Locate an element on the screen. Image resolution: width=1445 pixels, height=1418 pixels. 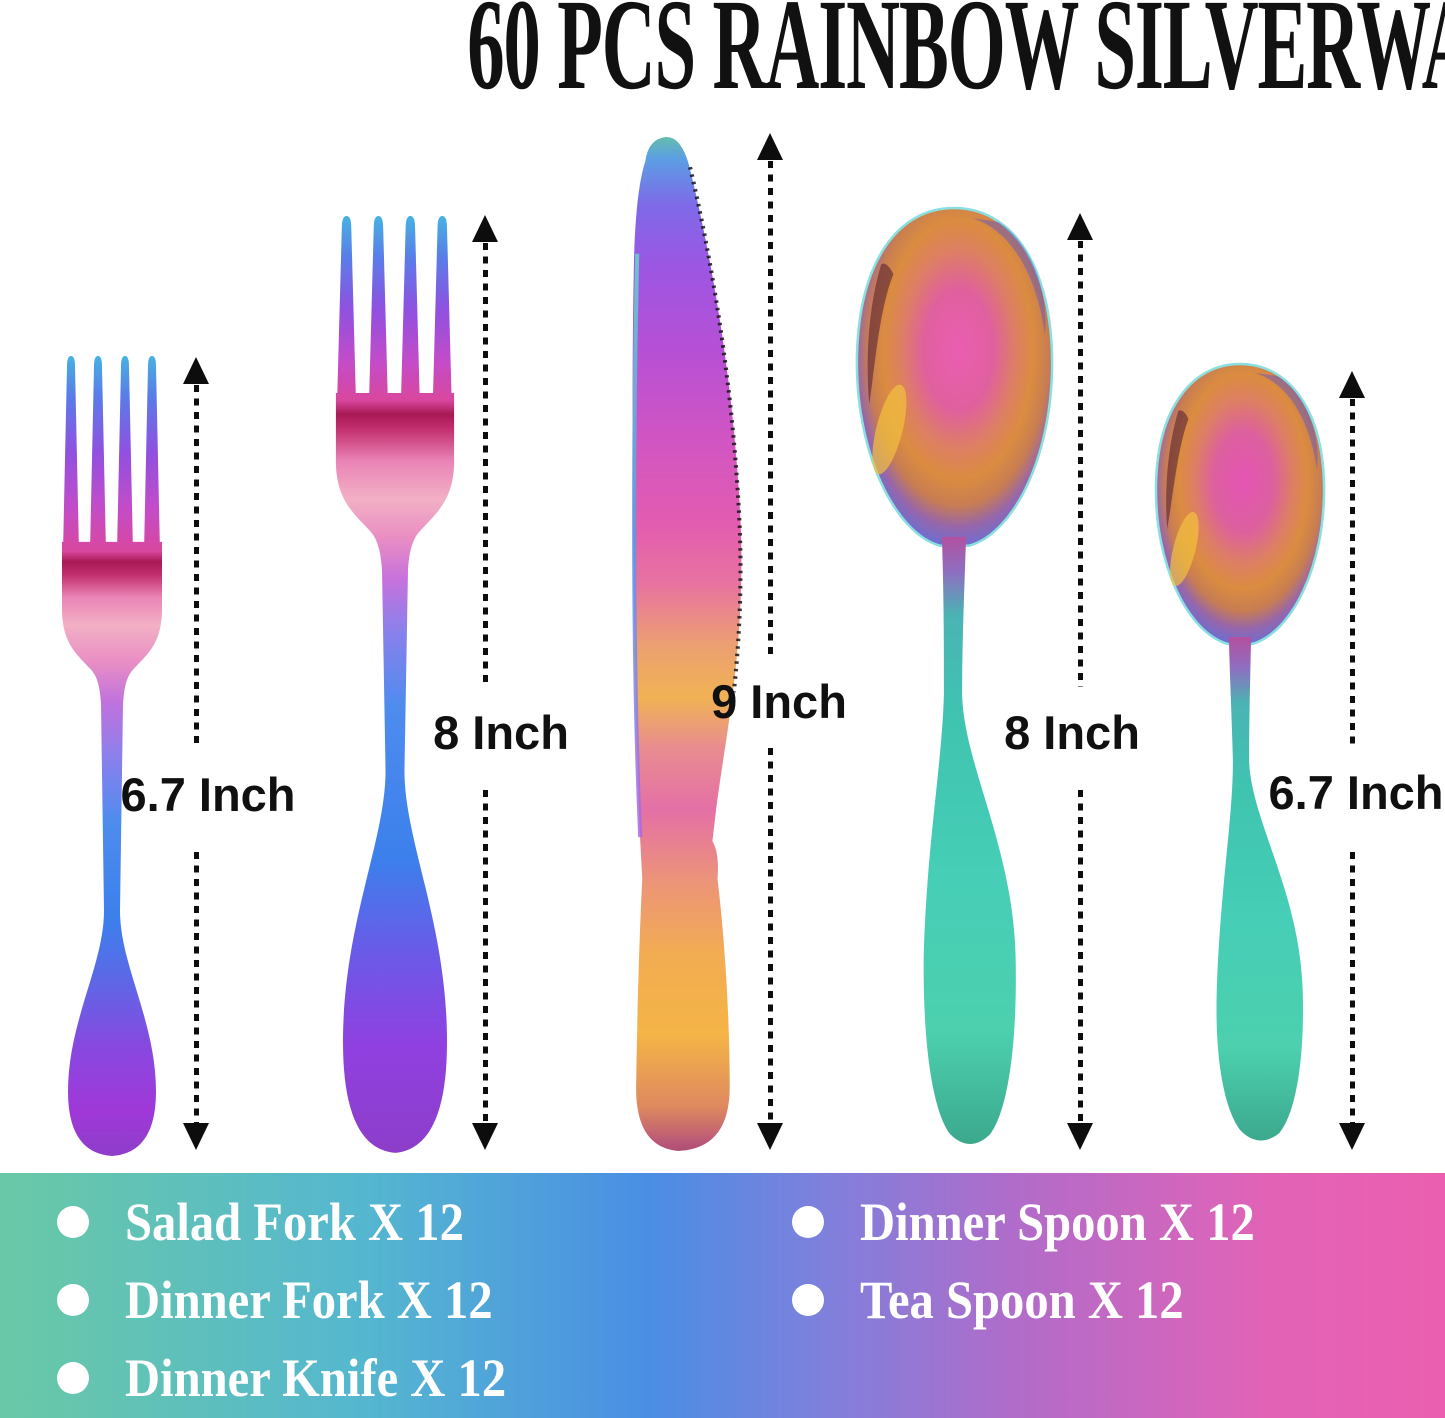
legend-item-dinner-fork: Dinner Fork X 12 is located at coordinates (303, 1300).